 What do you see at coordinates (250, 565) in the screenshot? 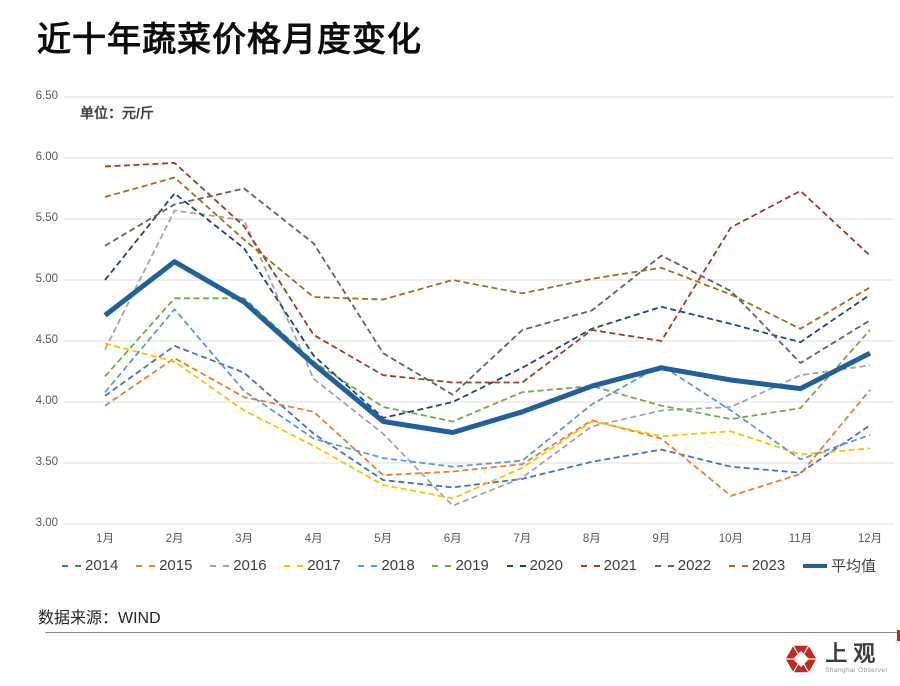
I see `legend-label: 2016` at bounding box center [250, 565].